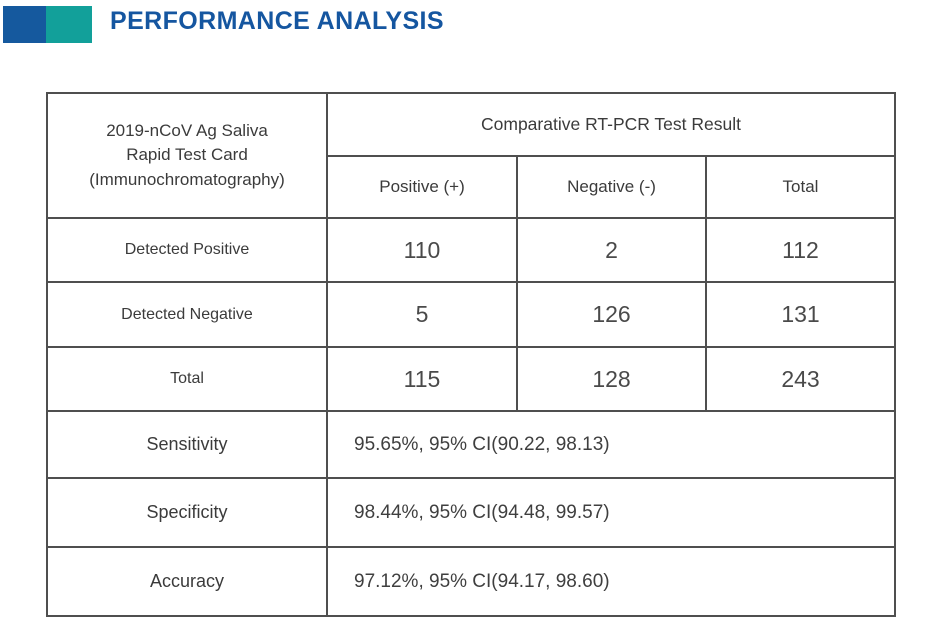 The width and height of the screenshot is (938, 643). I want to click on table-row: Total 115 128 243, so click(471, 379).